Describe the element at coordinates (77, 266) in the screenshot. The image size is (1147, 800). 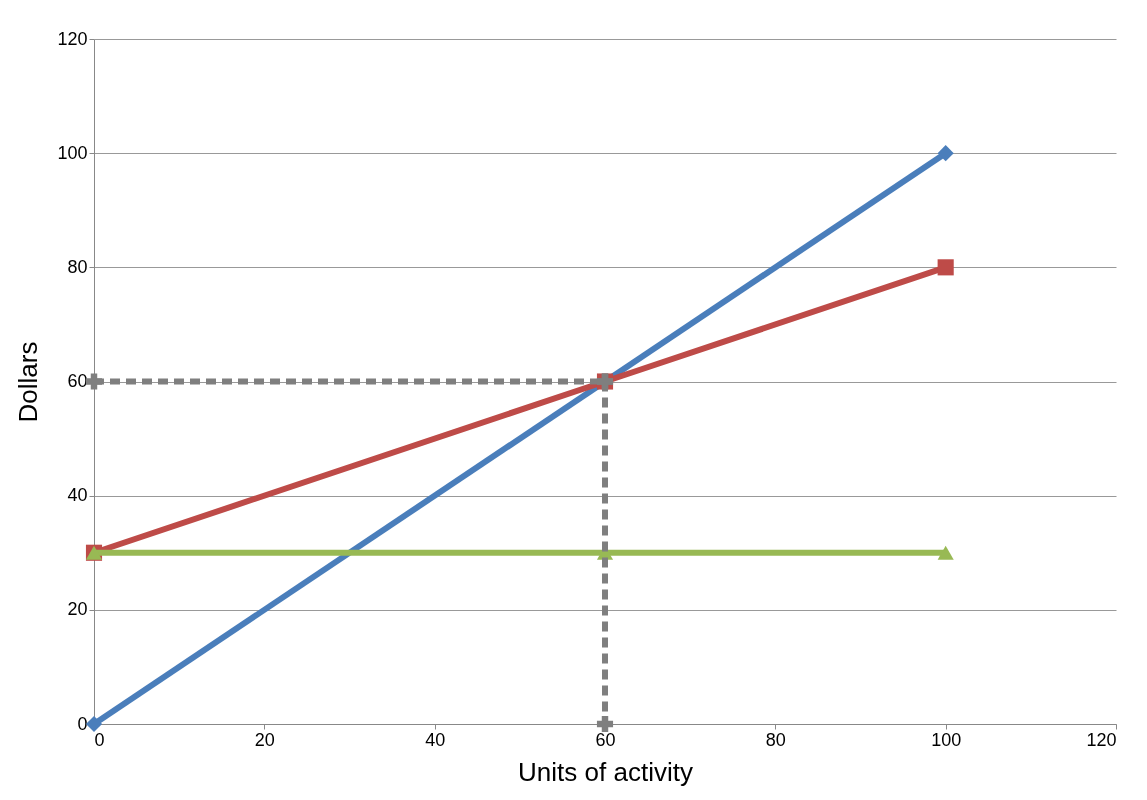
I see `y-tick-label: 80` at that location.